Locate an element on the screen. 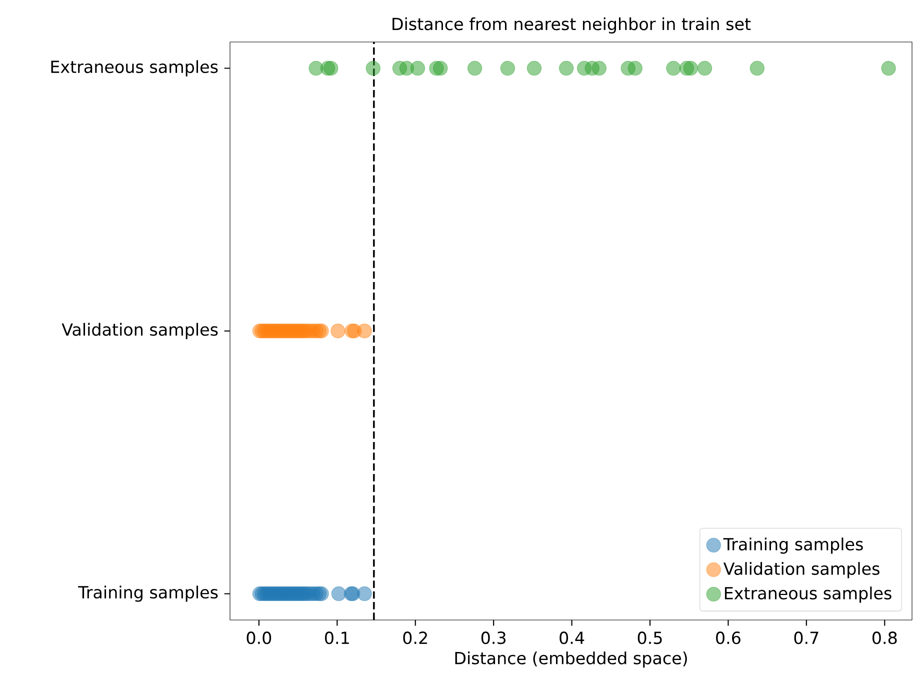 The width and height of the screenshot is (923, 688). y-tick-label: Extraneous samples is located at coordinates (134, 68).